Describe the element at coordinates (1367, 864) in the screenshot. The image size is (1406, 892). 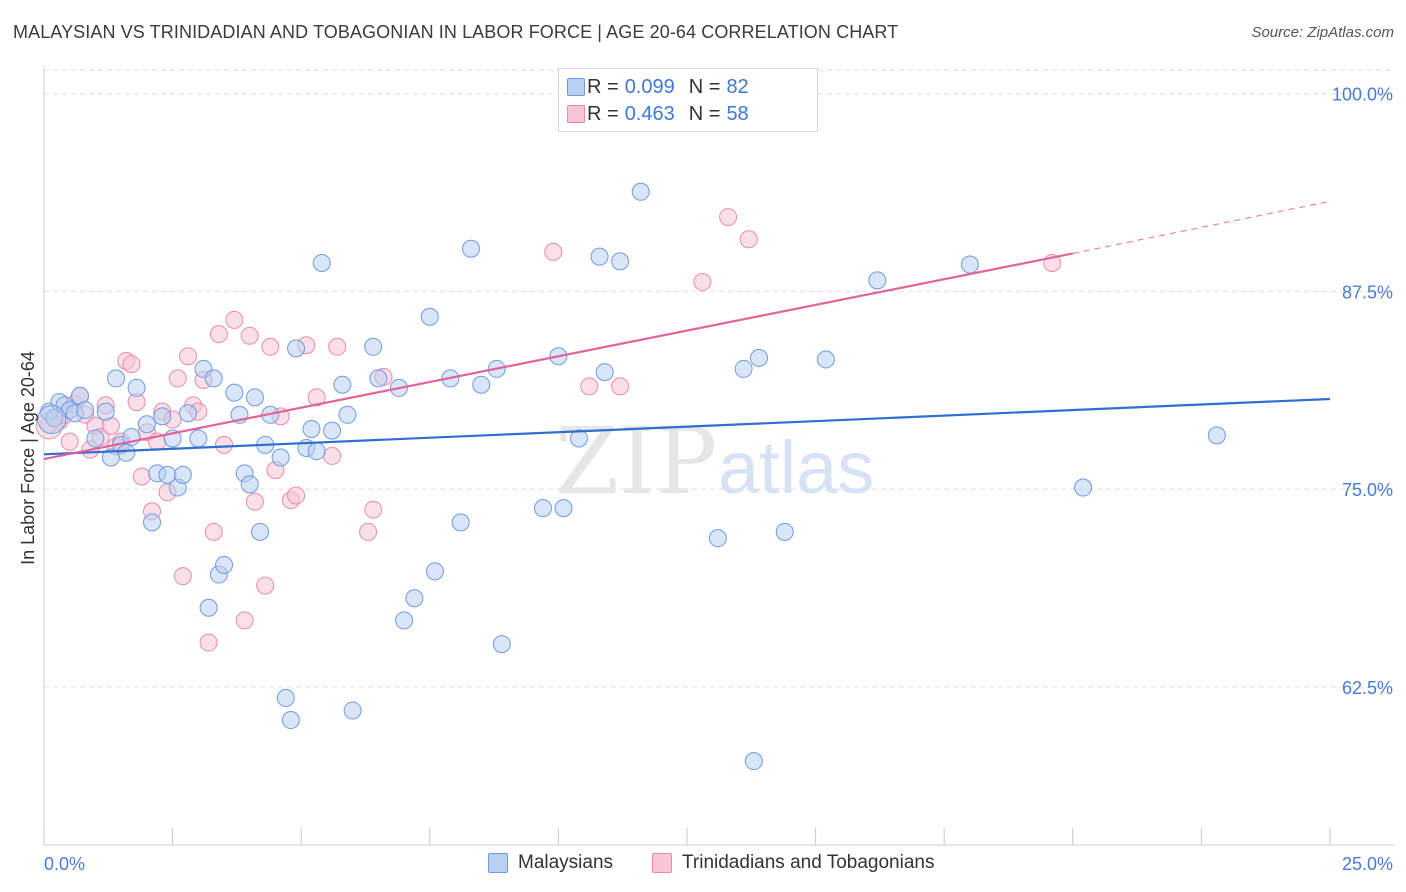
I see `x-tick-label: 25.0%` at that location.